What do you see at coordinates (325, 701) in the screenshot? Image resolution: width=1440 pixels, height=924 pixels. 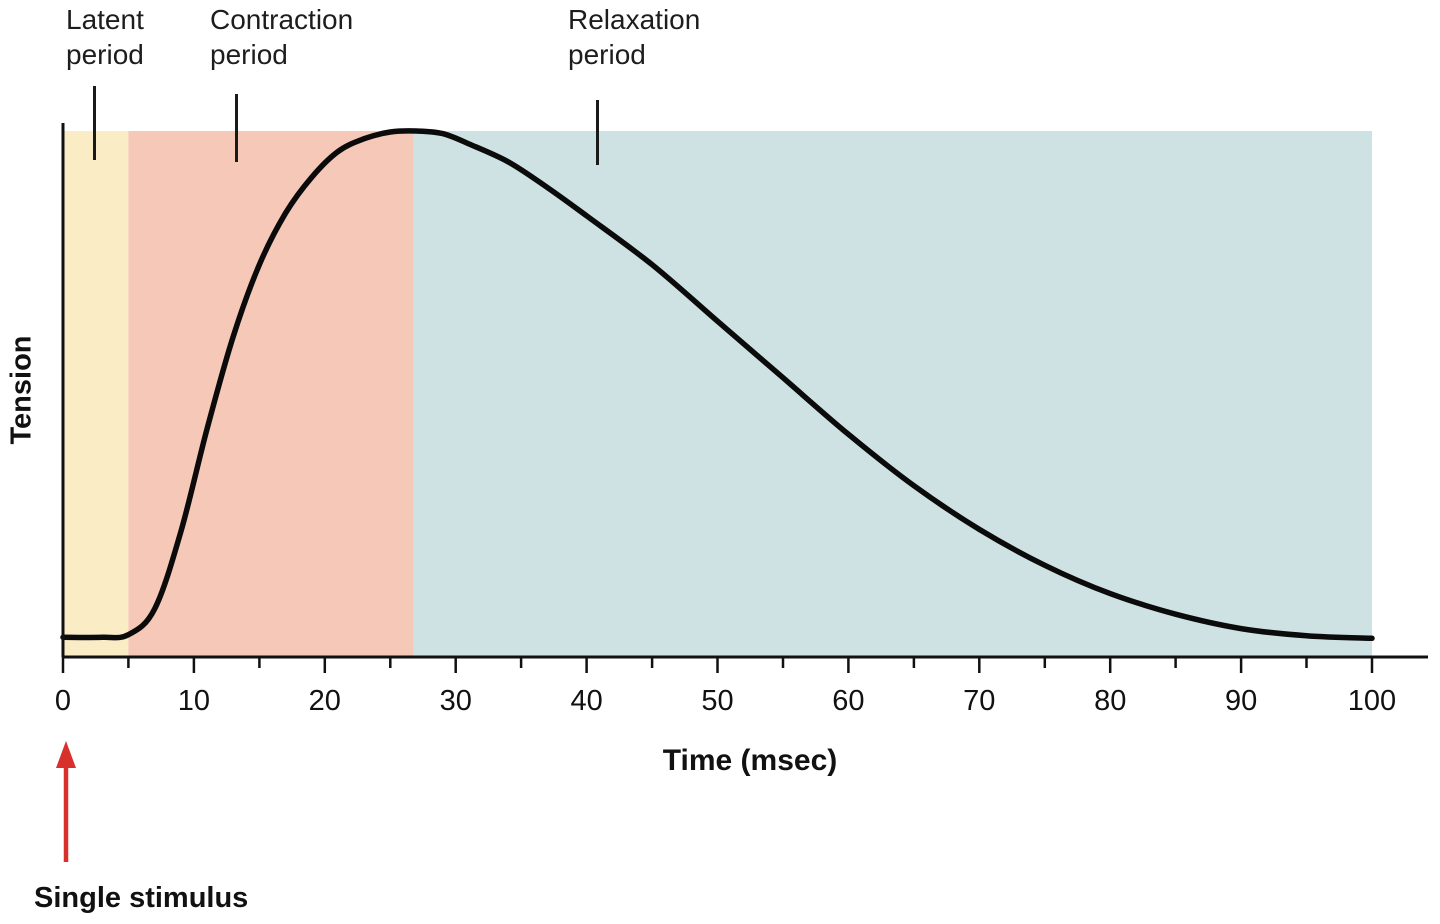 I see `x-tick-label: 20` at bounding box center [325, 701].